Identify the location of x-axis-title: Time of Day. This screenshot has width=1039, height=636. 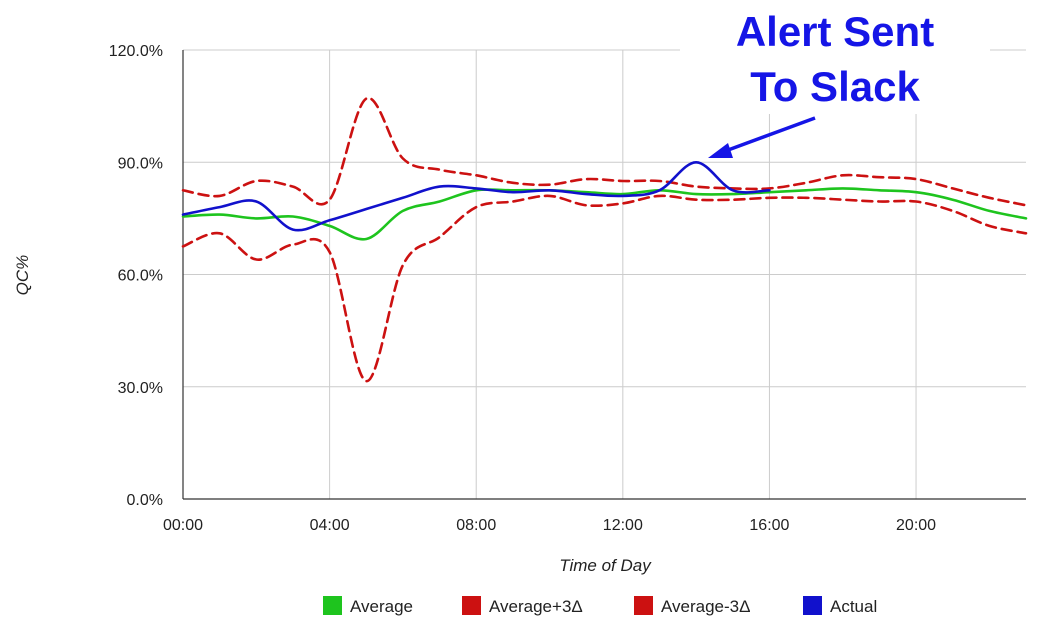
(605, 565).